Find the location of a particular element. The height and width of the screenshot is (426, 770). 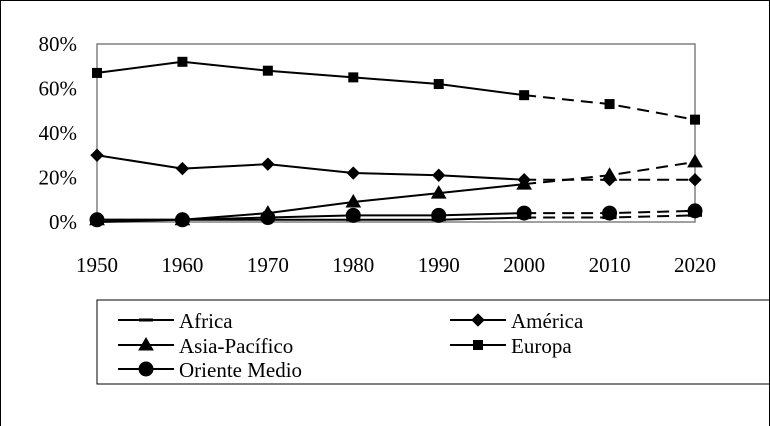

legend-entry: Asia-Pacífico is located at coordinates (205, 346).